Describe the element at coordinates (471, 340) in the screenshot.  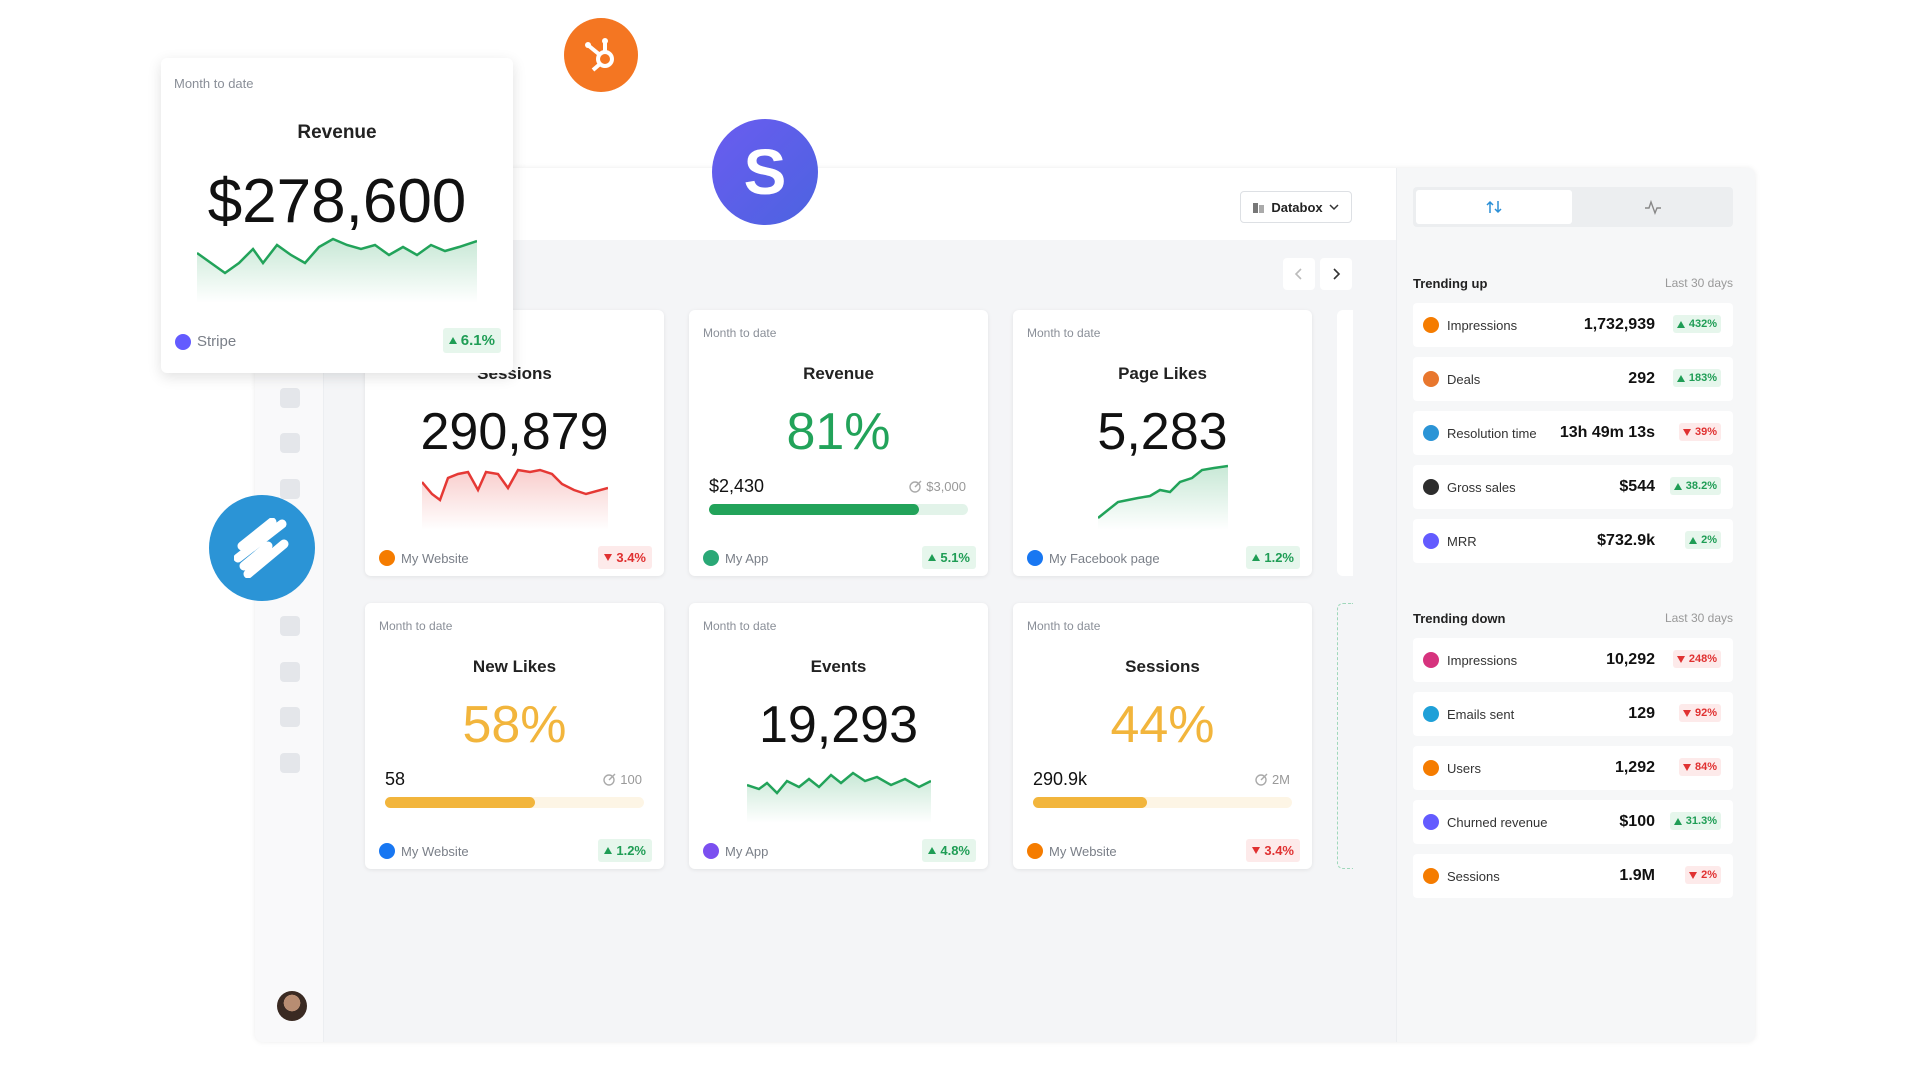
I see `change-badge: 6.1%` at that location.